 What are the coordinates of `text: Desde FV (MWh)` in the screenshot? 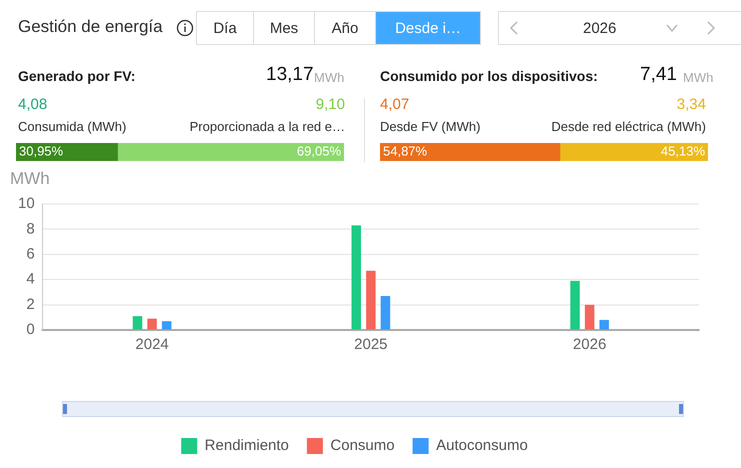 It's located at (430, 126).